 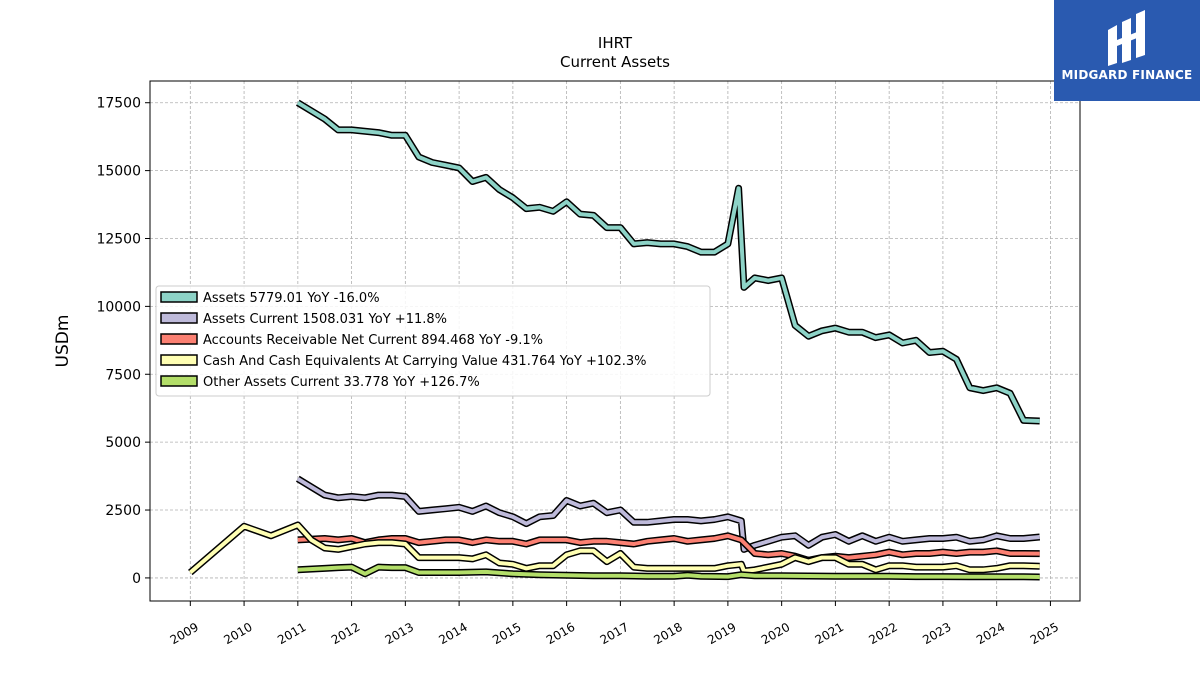 I want to click on x-tick-label: 2018, so click(x=667, y=633).